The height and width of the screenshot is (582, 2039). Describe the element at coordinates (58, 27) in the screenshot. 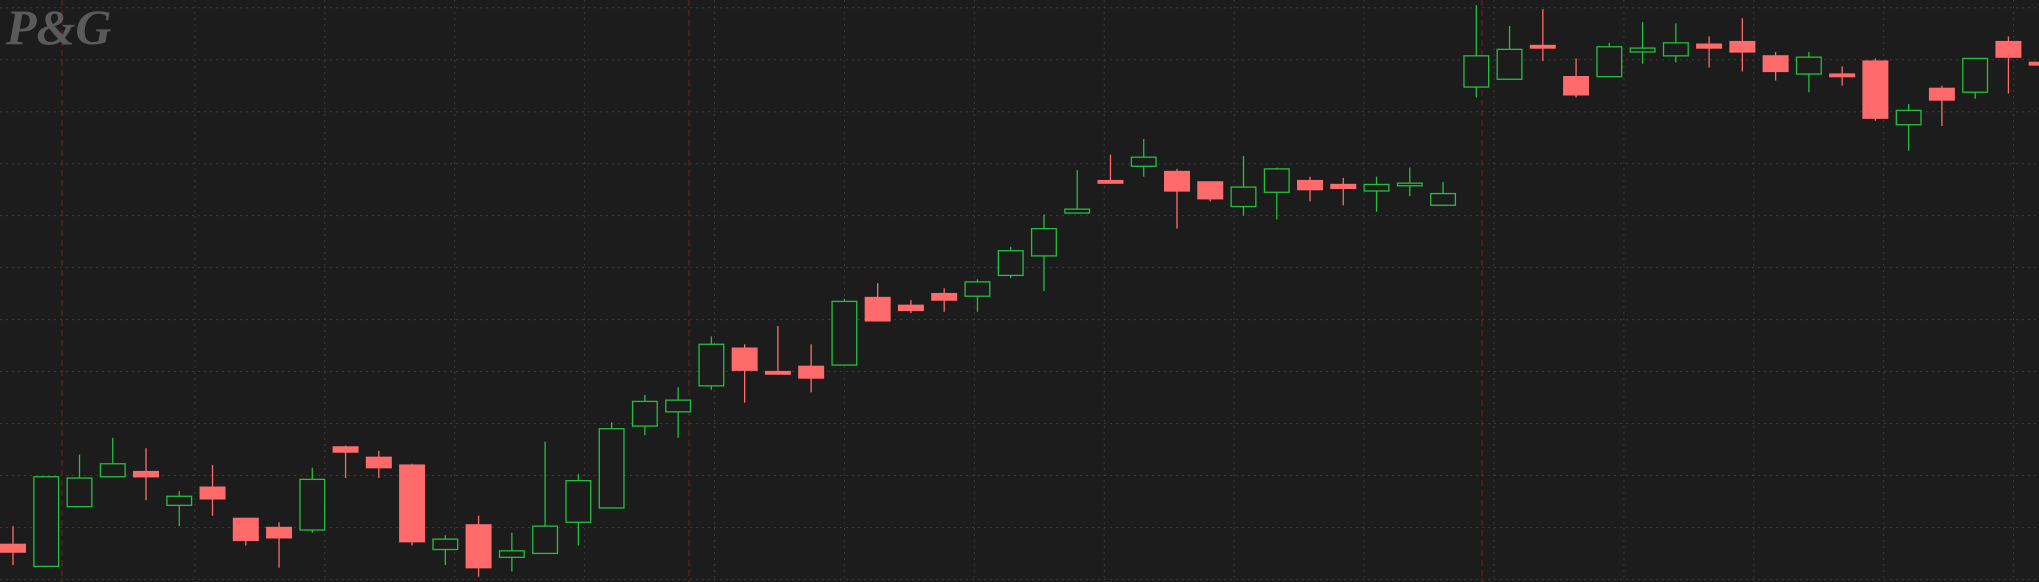

I see `logo: P&G` at that location.